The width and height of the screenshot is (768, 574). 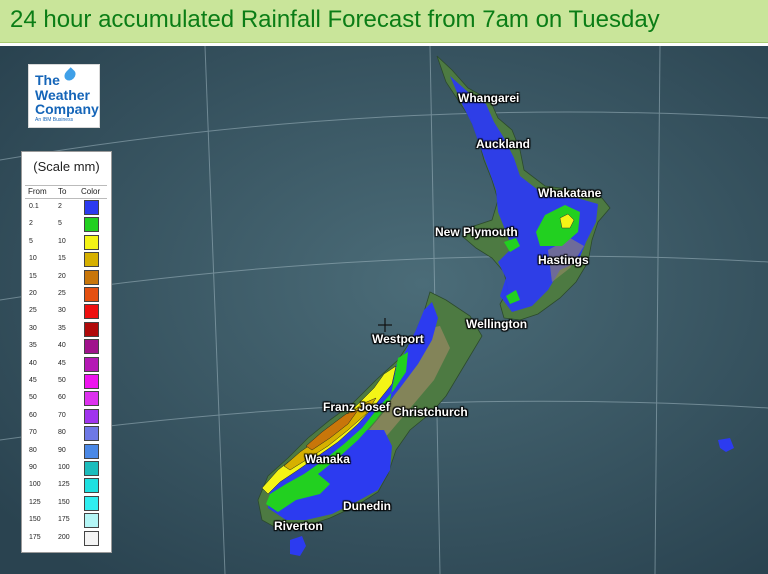 I want to click on legend-row: 70 80, so click(x=66, y=435).